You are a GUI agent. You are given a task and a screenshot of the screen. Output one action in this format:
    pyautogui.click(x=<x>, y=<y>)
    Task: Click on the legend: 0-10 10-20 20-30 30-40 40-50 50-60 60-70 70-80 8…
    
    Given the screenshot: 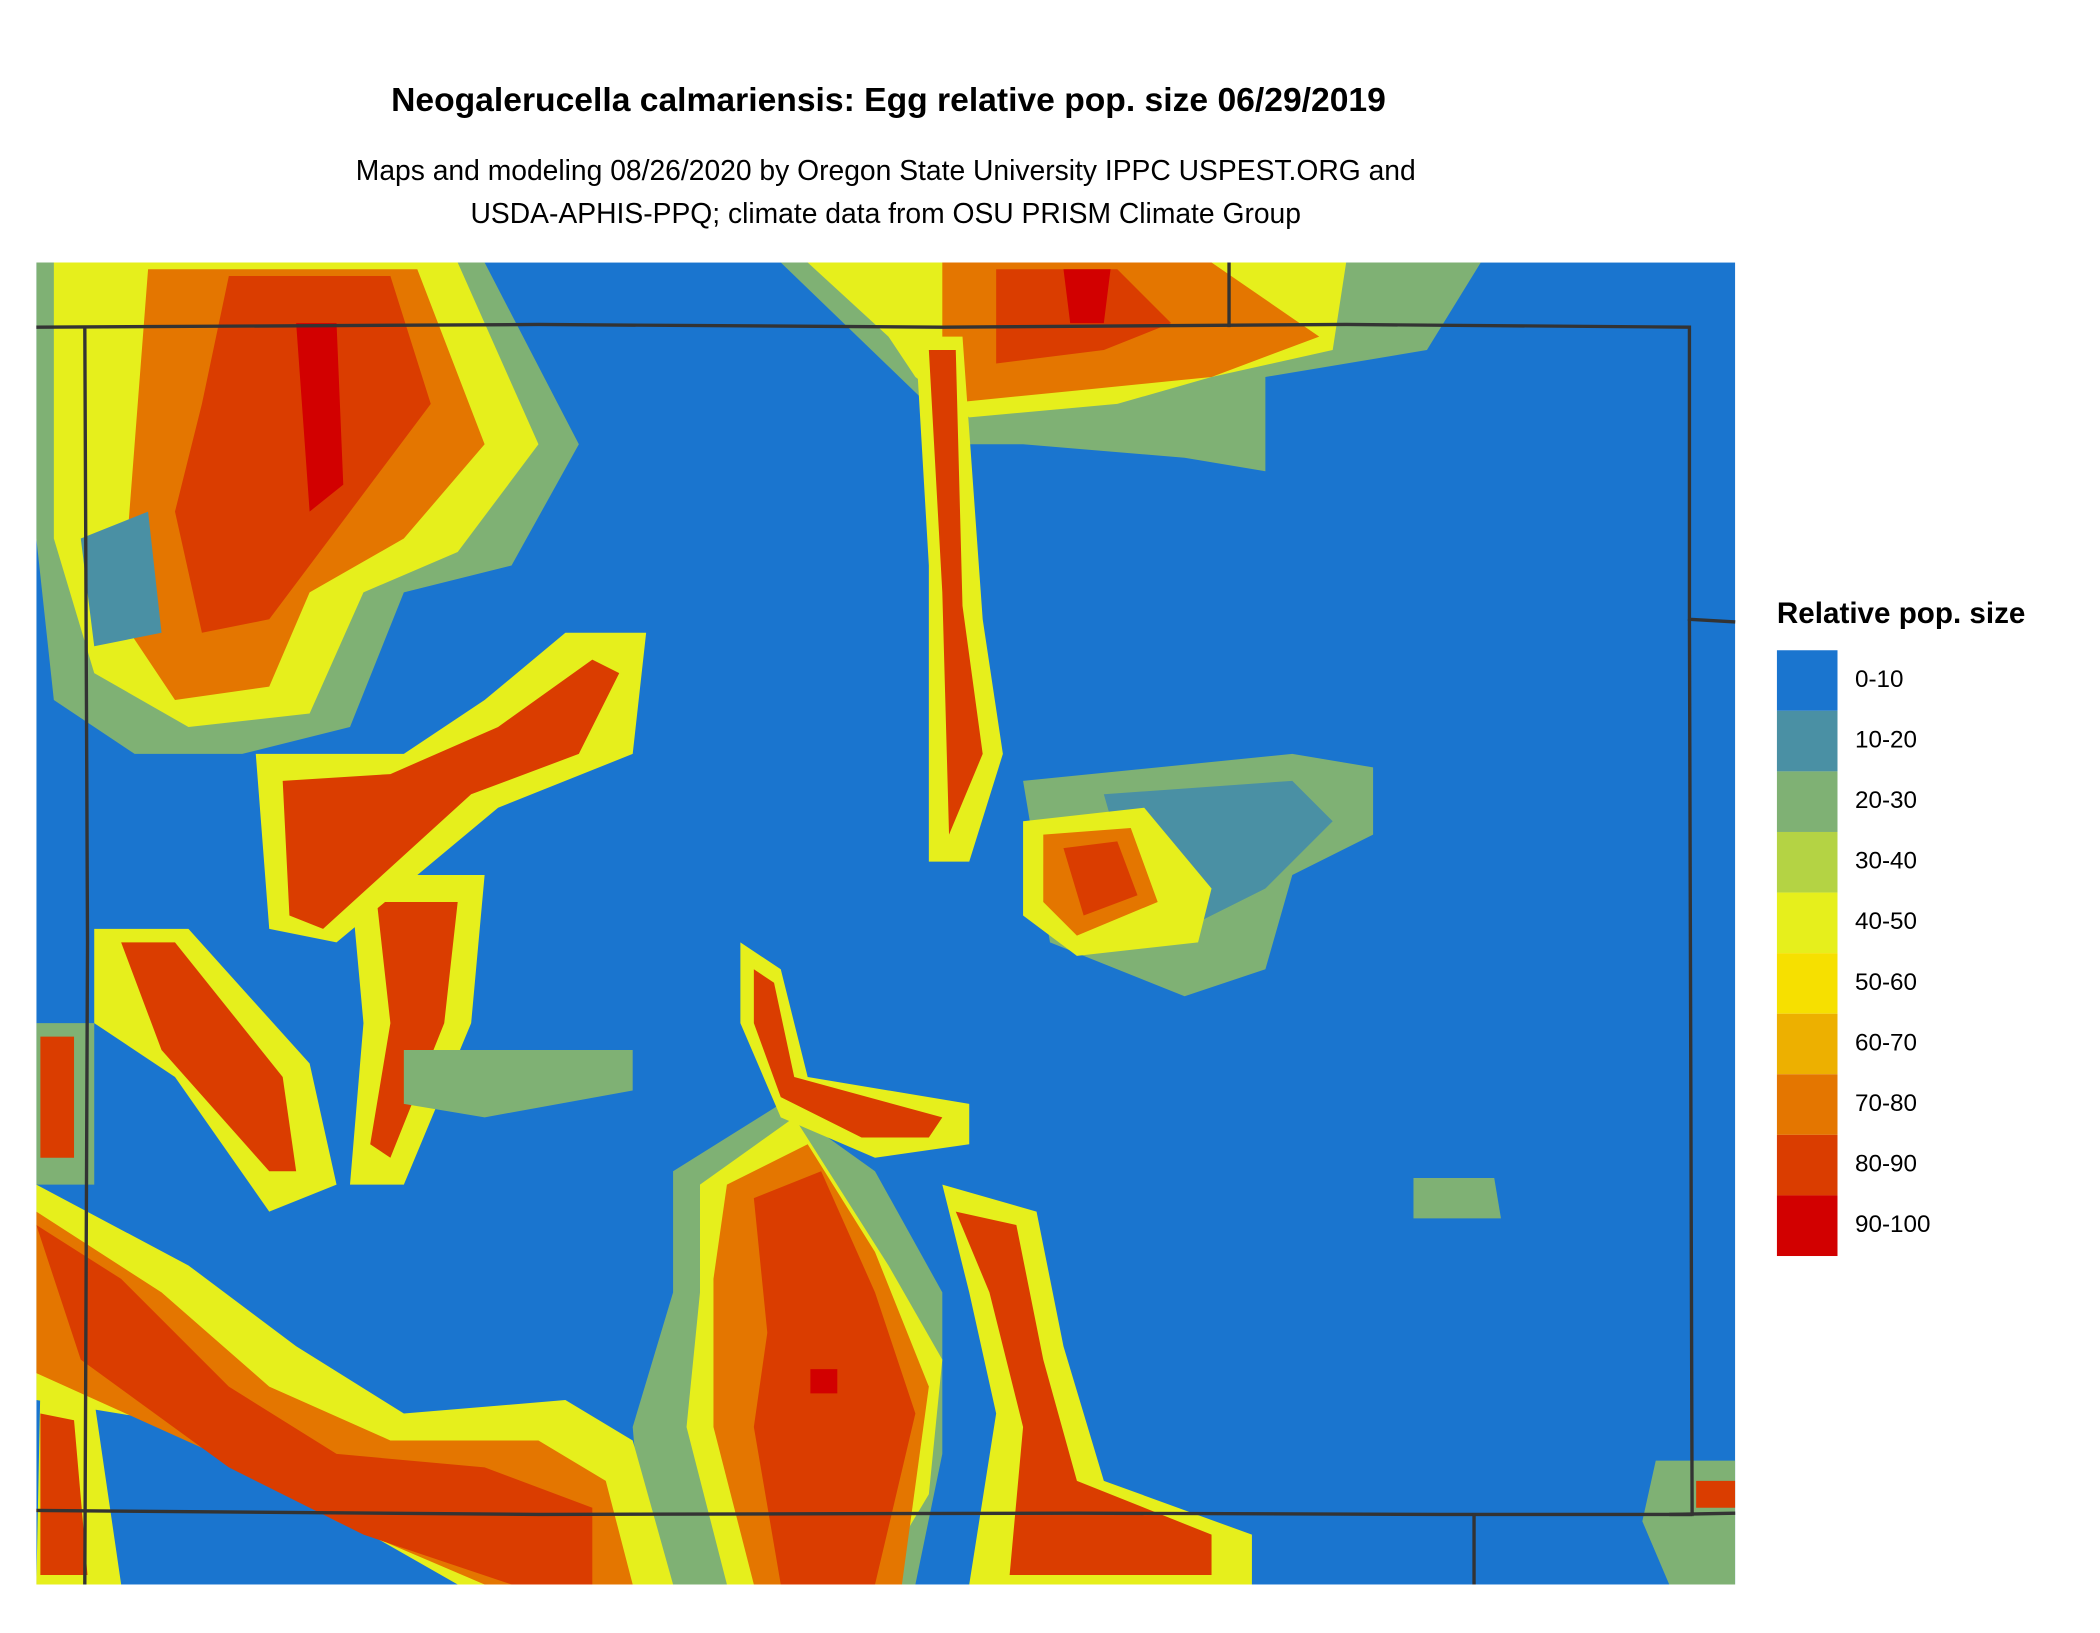 What is the action you would take?
    pyautogui.click(x=1853, y=953)
    